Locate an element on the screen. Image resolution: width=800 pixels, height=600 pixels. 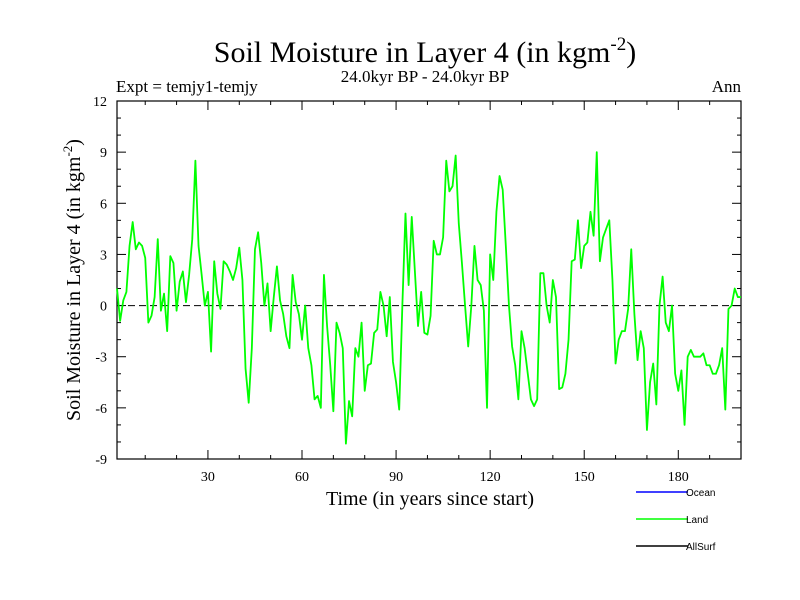
y-tick-label: 6 is located at coordinates (103, 204).